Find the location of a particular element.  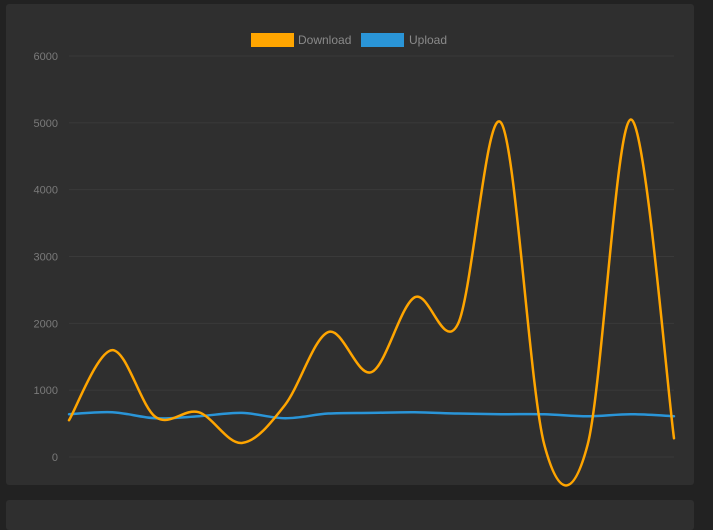

legend-label-download: Download is located at coordinates (324, 40).